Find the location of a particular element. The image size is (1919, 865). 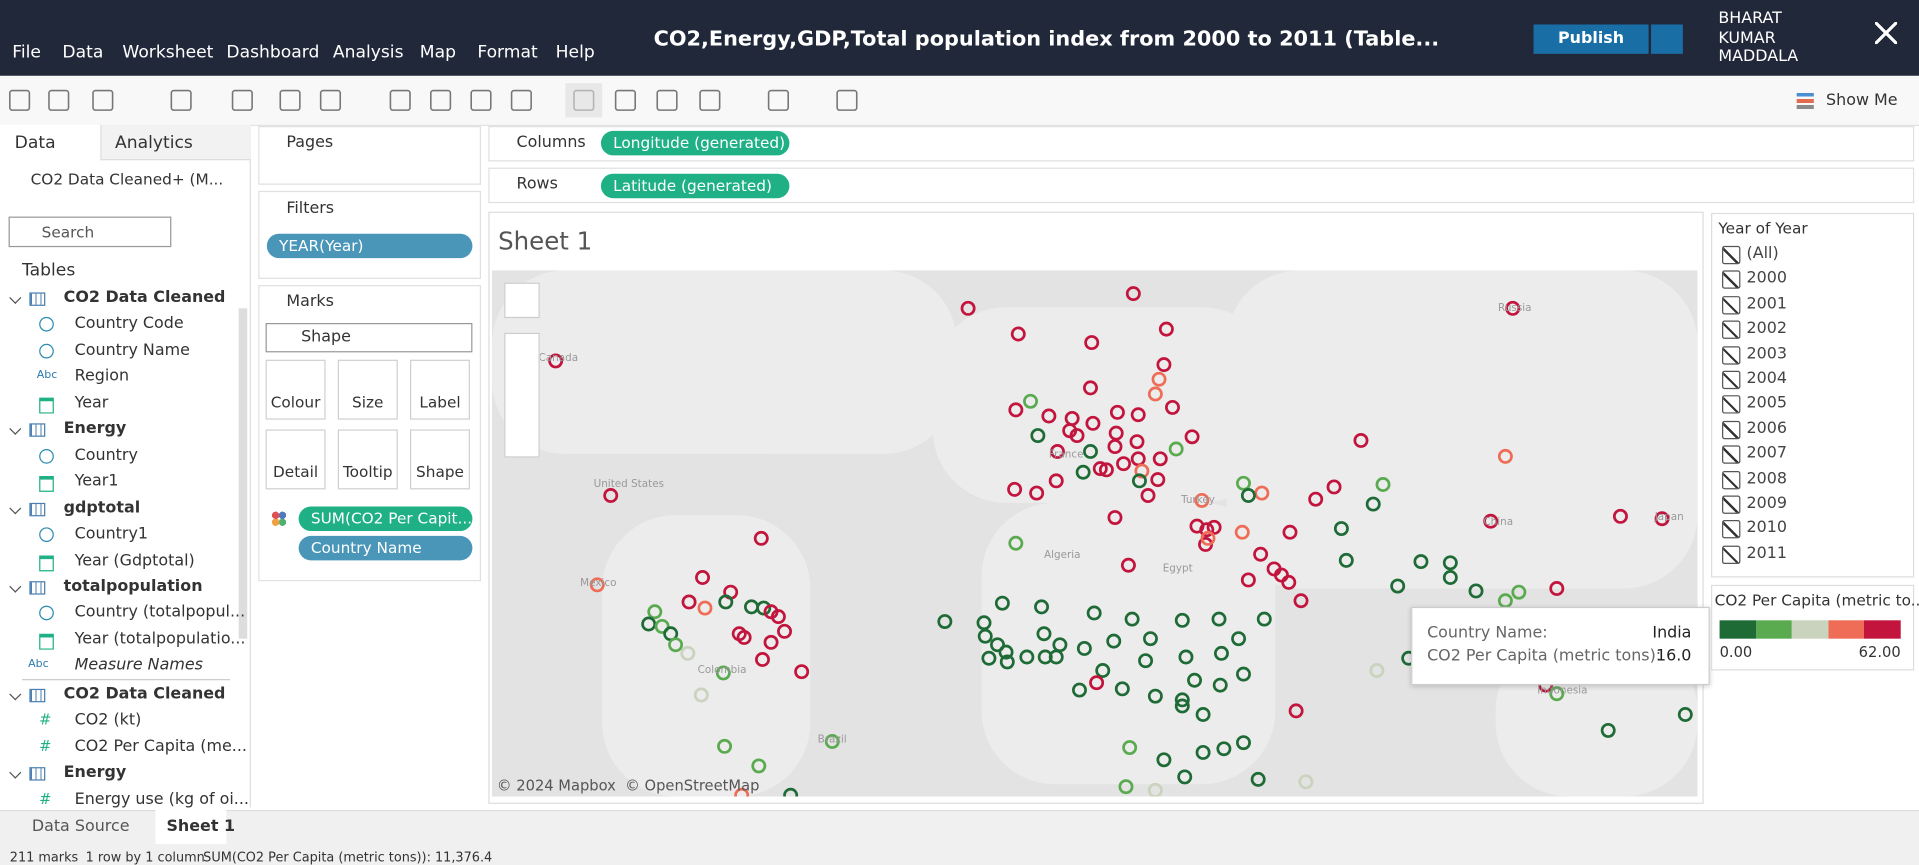

tab-label: Analytics is located at coordinates (154, 143).